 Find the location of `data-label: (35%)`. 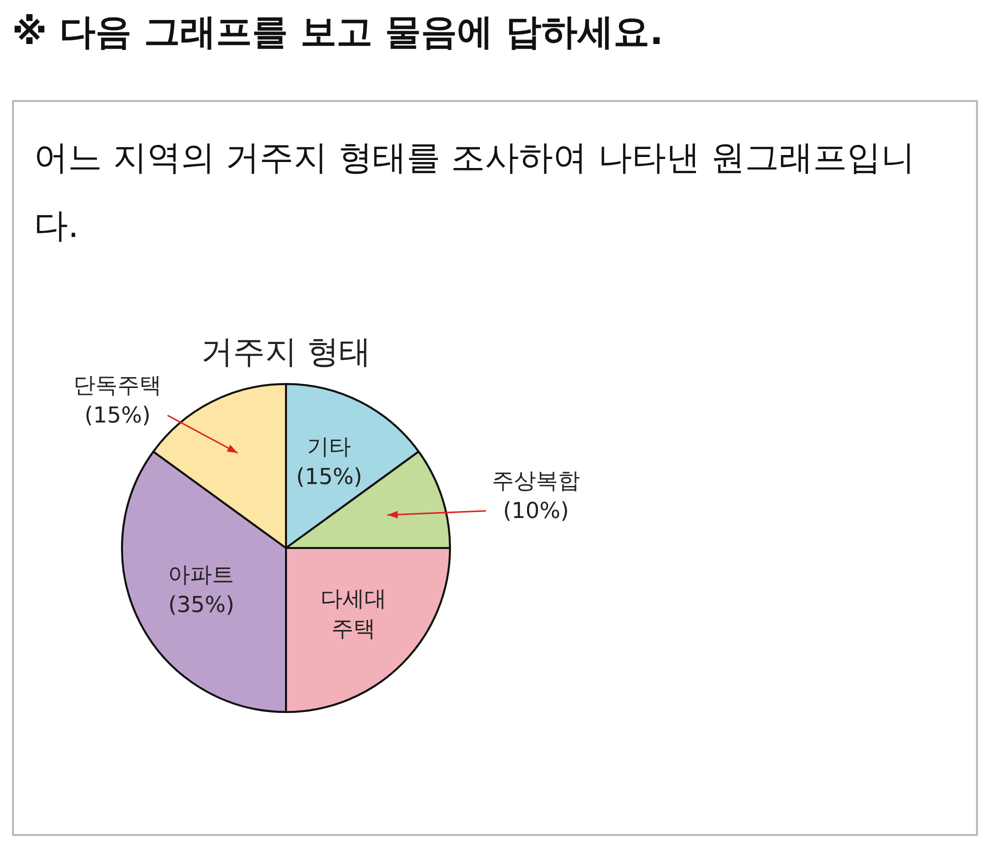

data-label: (35%) is located at coordinates (201, 605).